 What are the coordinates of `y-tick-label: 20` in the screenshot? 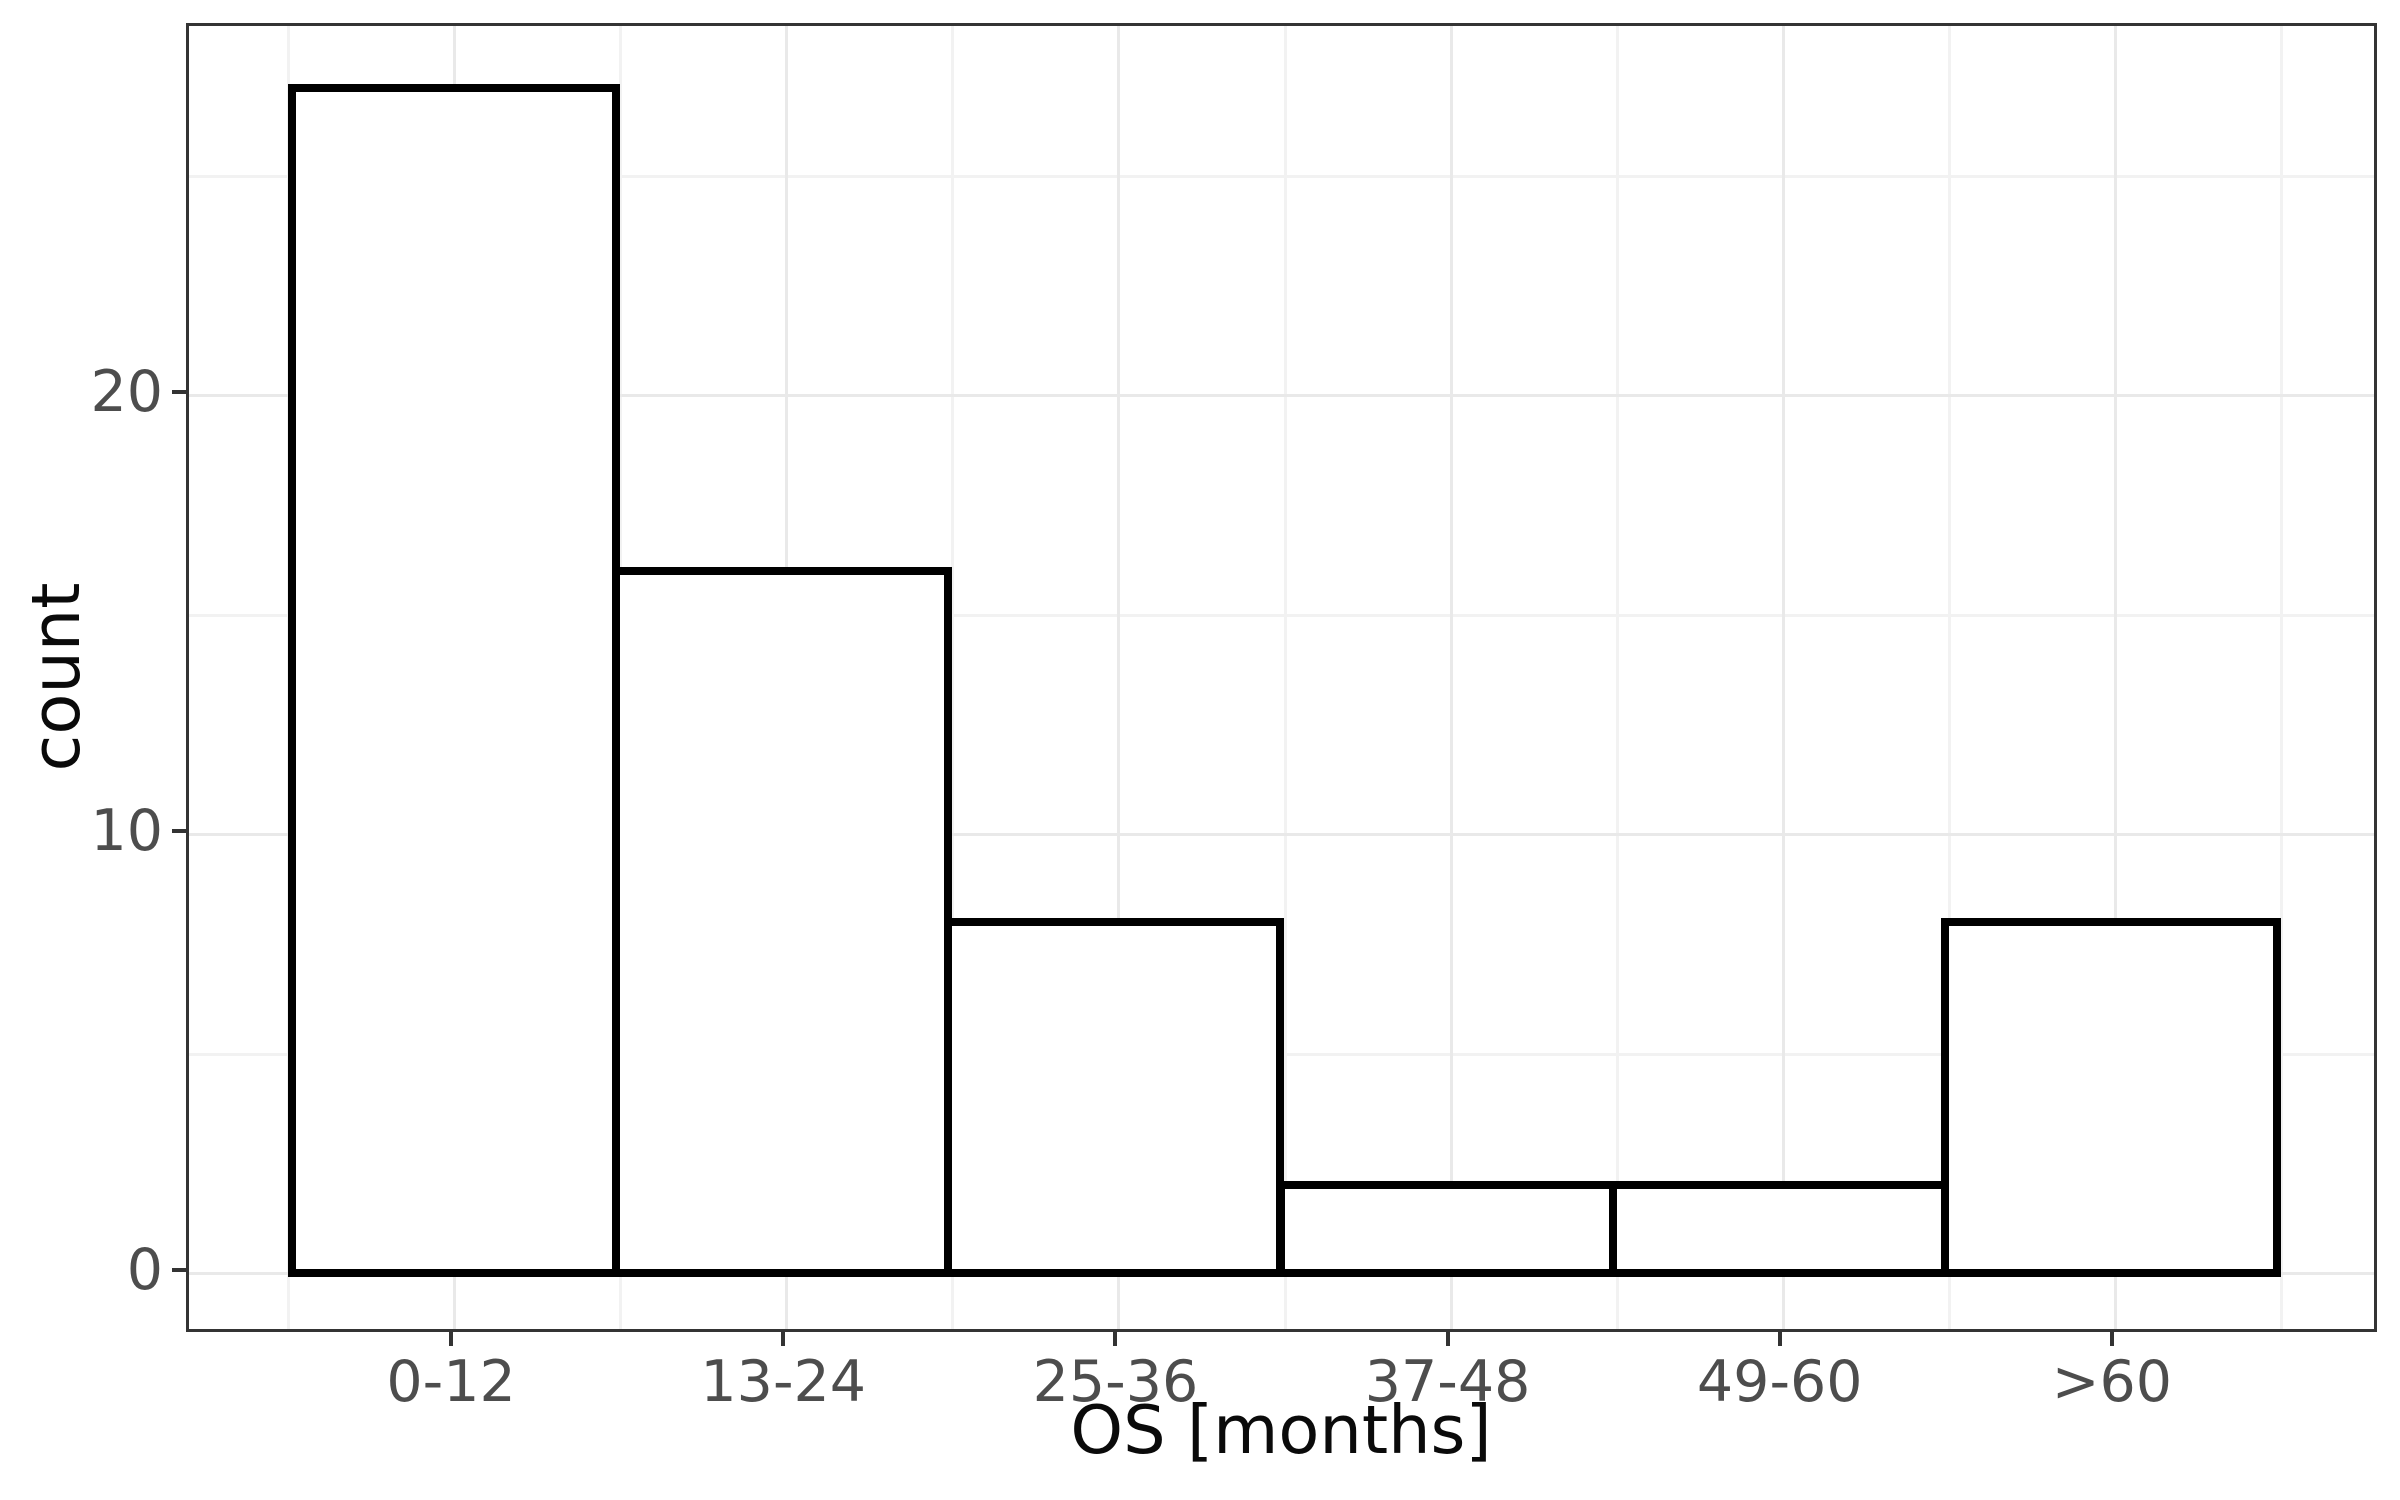 It's located at (126, 392).